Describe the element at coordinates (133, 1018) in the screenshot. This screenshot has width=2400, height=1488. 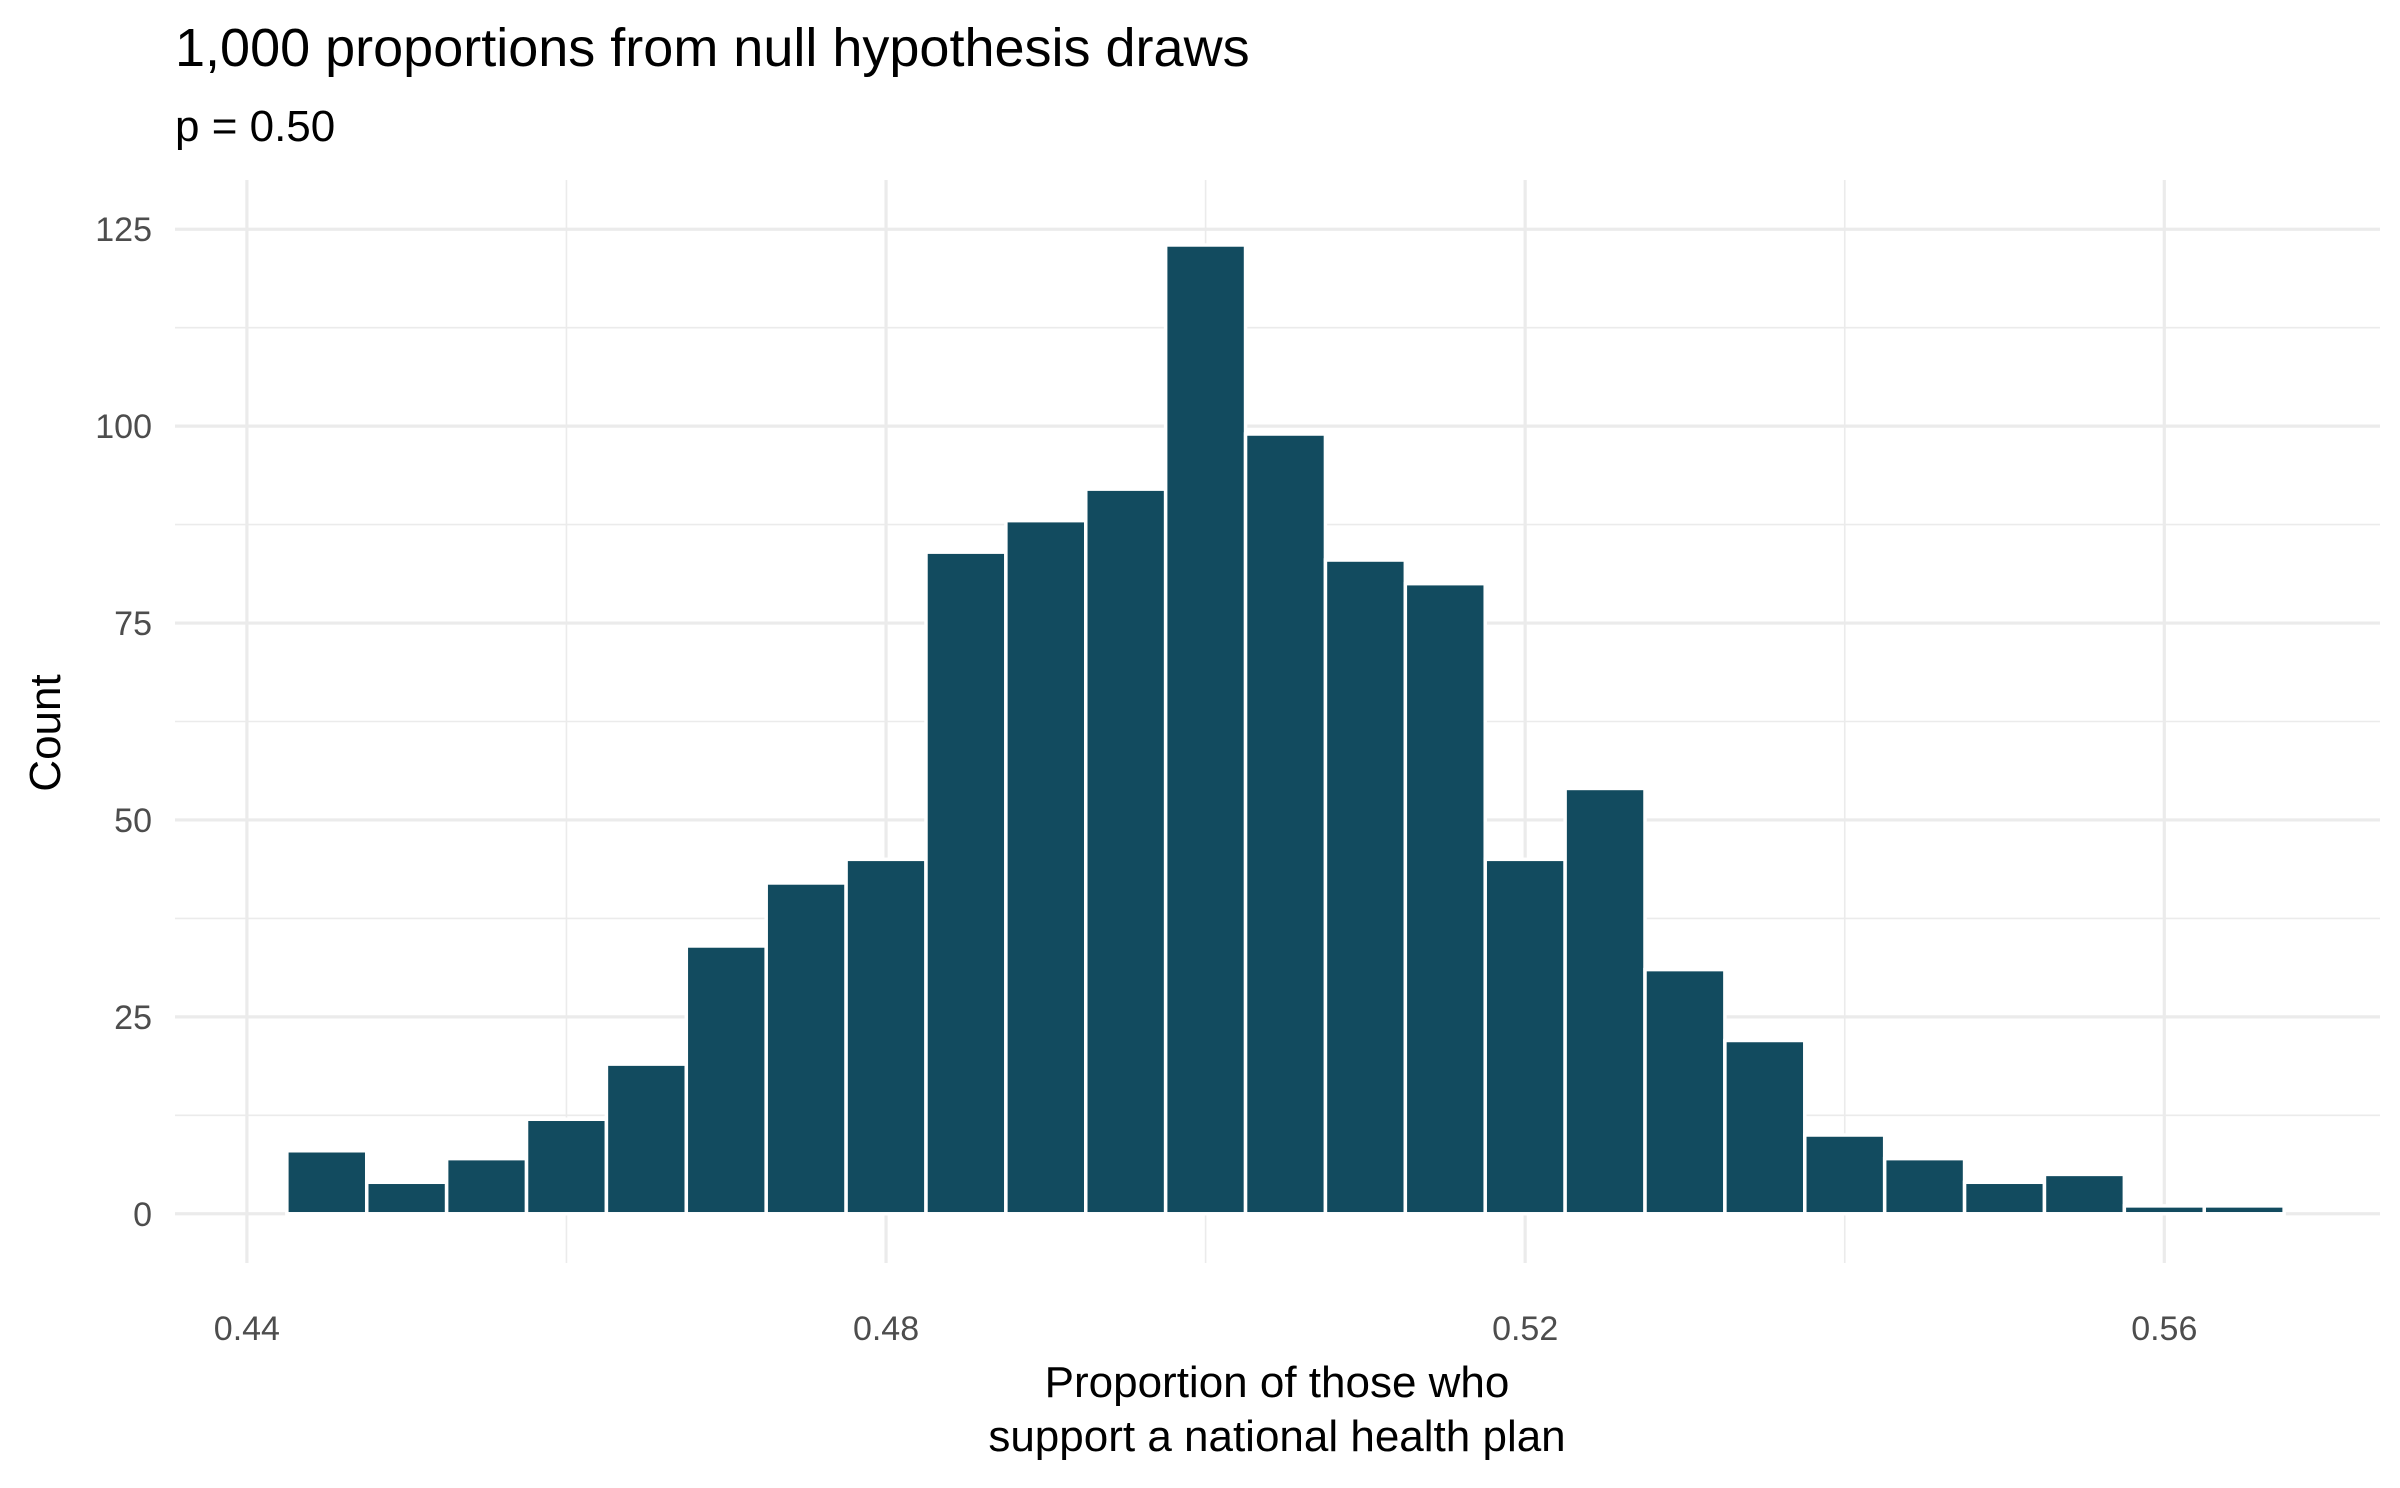
I see `y-tick-label: 25` at that location.